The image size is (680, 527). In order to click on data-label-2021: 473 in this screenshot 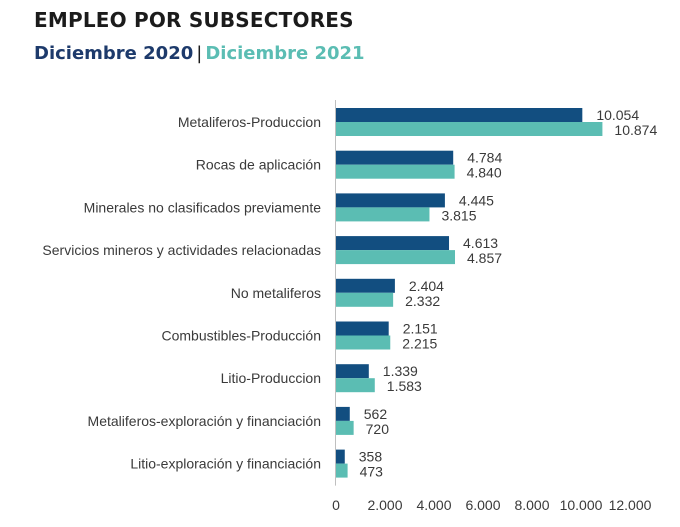, I will do `click(372, 472)`.